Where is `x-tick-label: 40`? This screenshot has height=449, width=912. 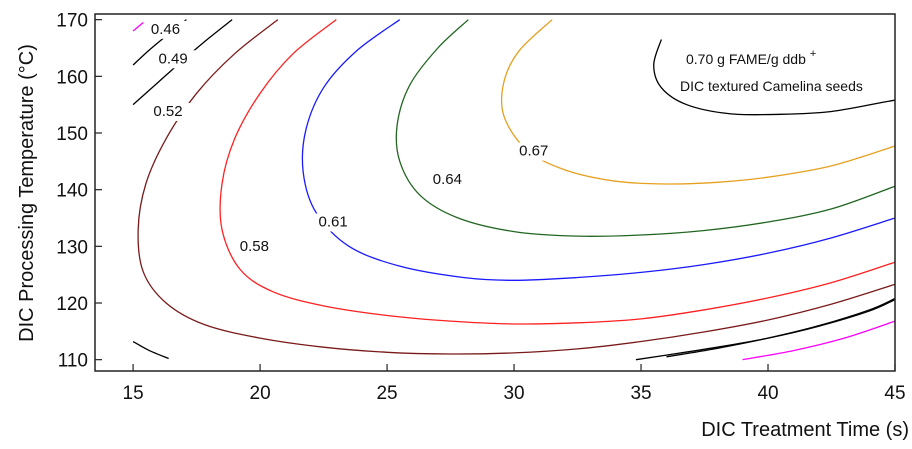
x-tick-label: 40 is located at coordinates (767, 393).